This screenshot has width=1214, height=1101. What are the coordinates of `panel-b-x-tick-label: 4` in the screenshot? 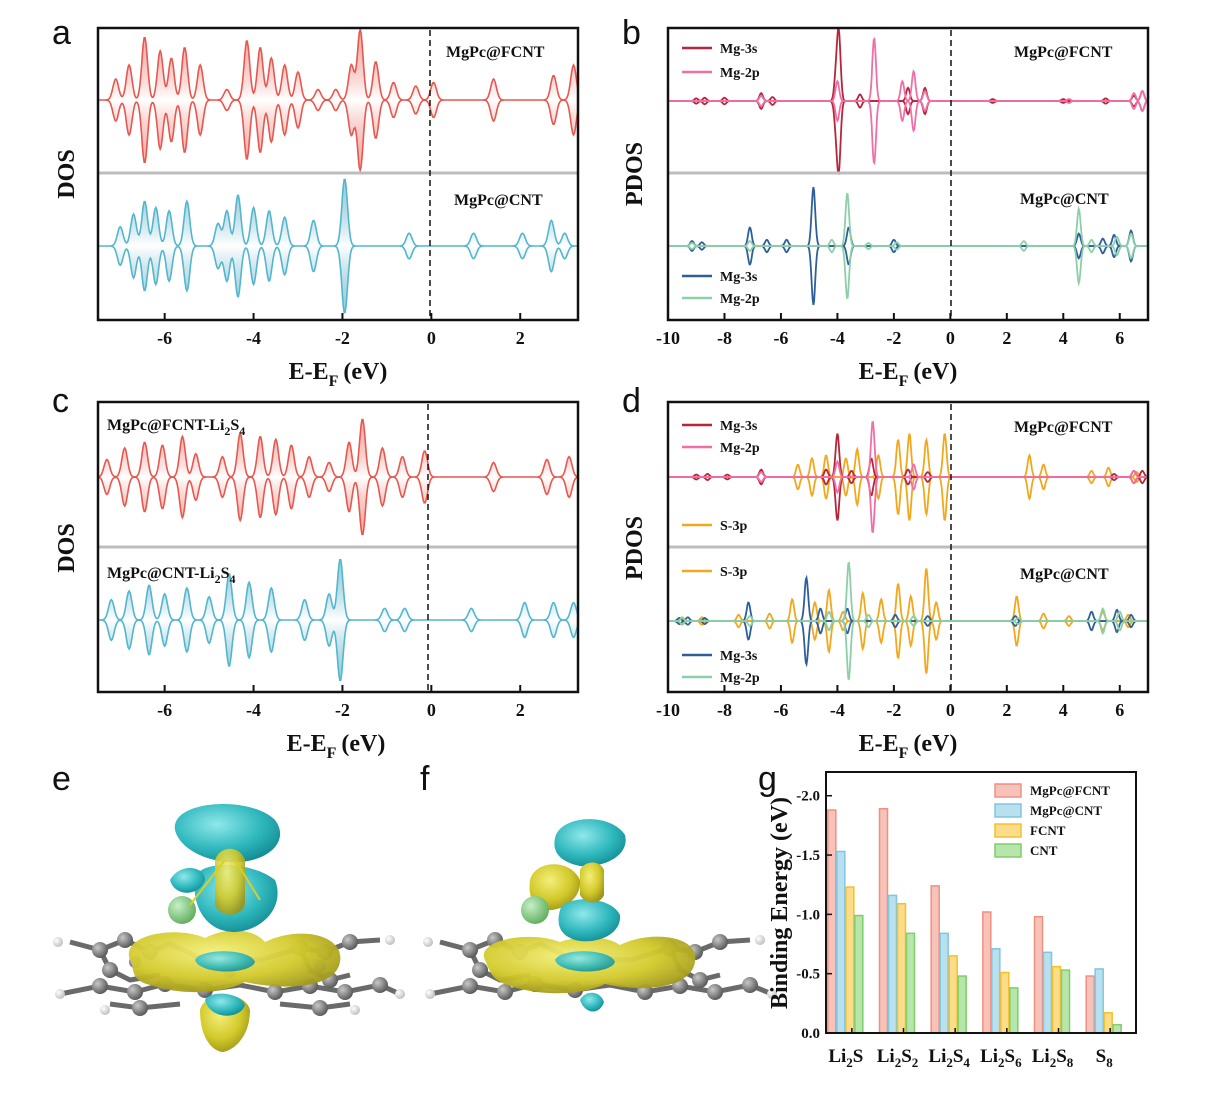 It's located at (1063, 338).